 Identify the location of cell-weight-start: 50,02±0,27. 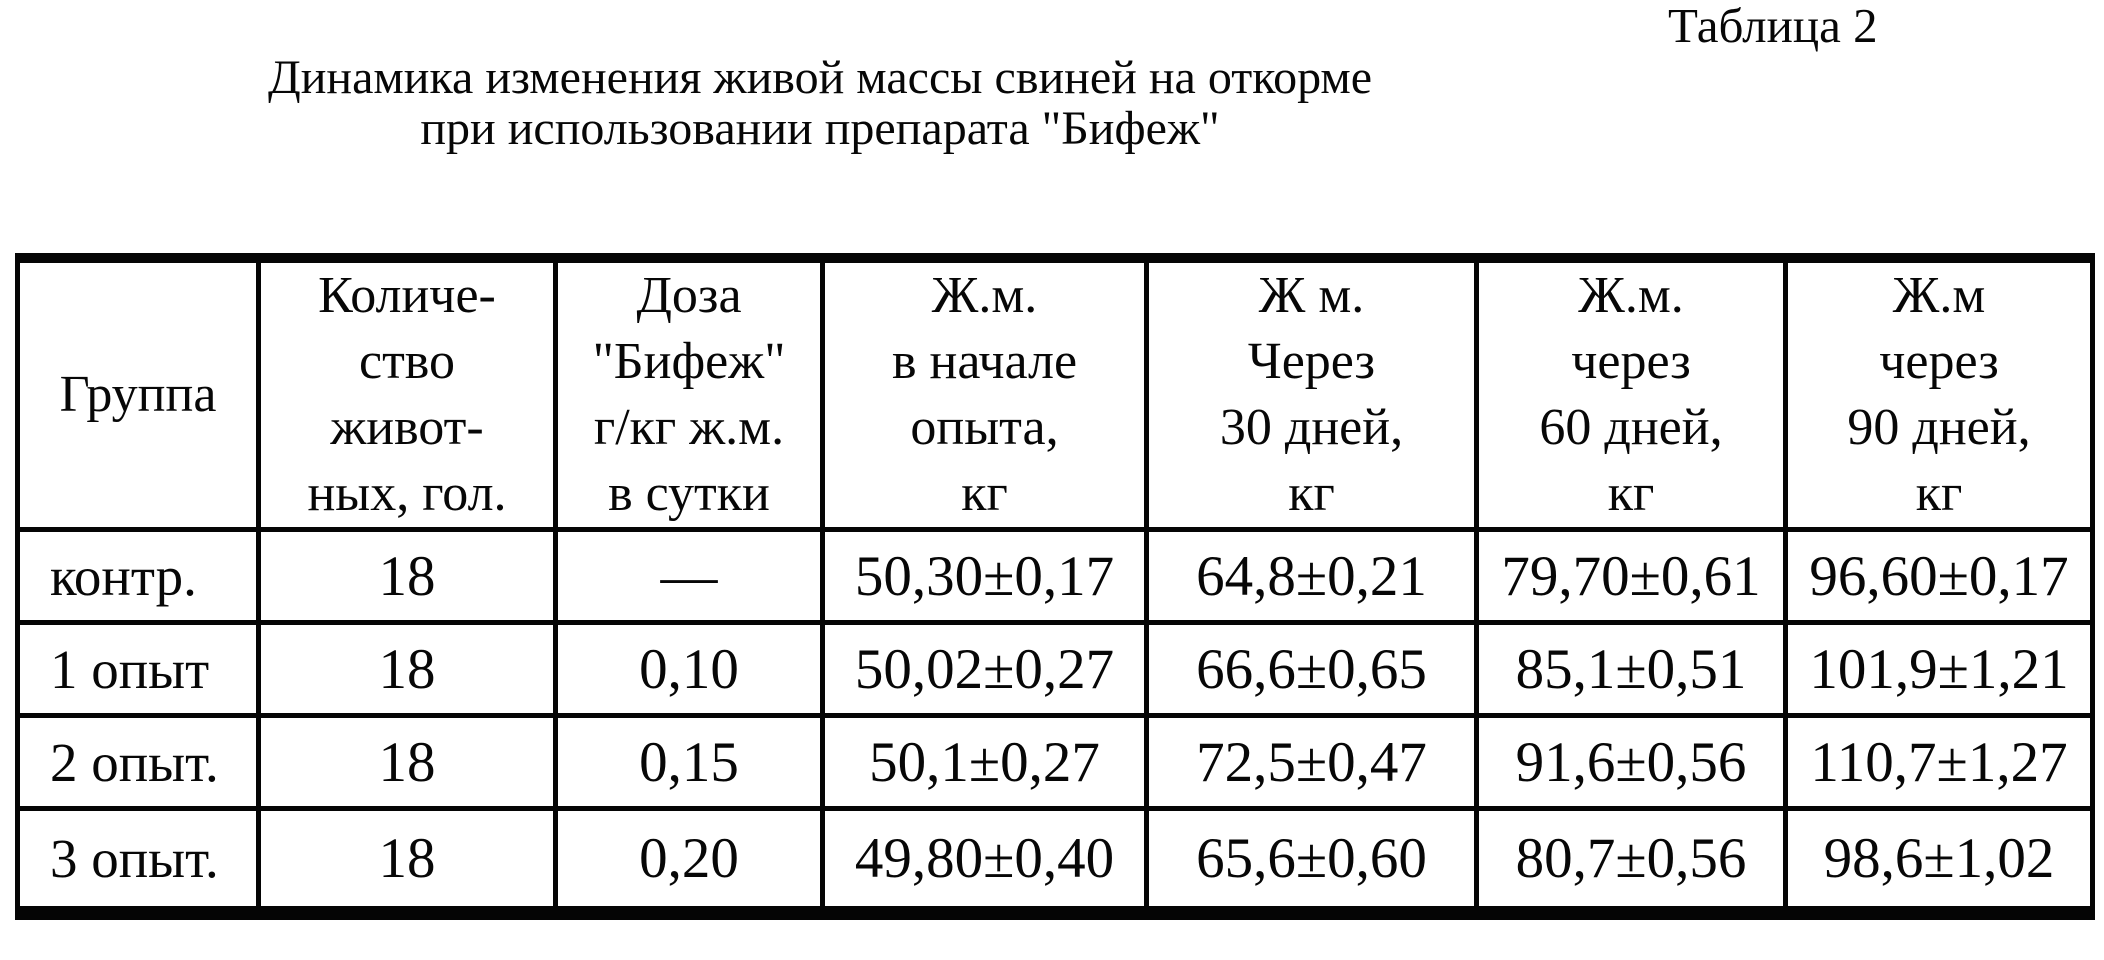
(984, 669).